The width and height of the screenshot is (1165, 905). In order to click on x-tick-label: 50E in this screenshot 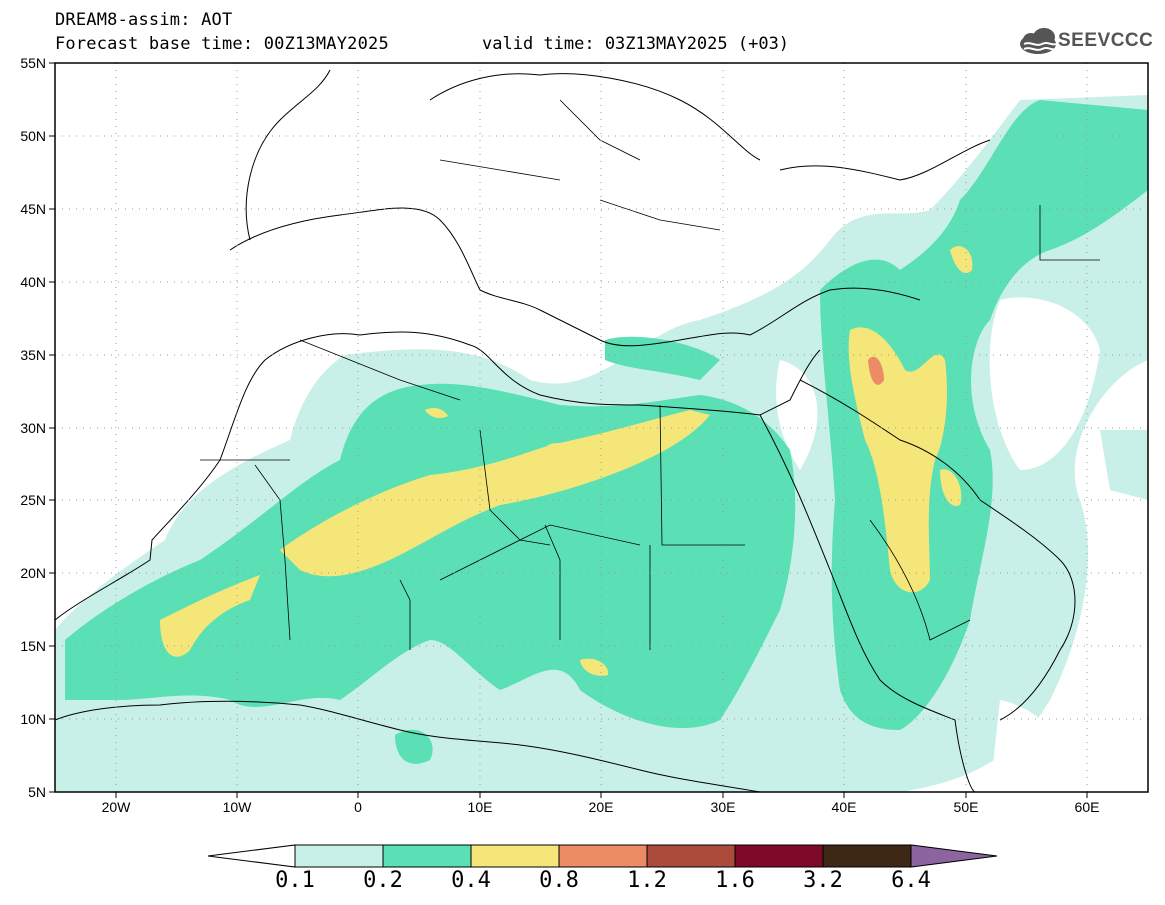, I will do `click(966, 807)`.